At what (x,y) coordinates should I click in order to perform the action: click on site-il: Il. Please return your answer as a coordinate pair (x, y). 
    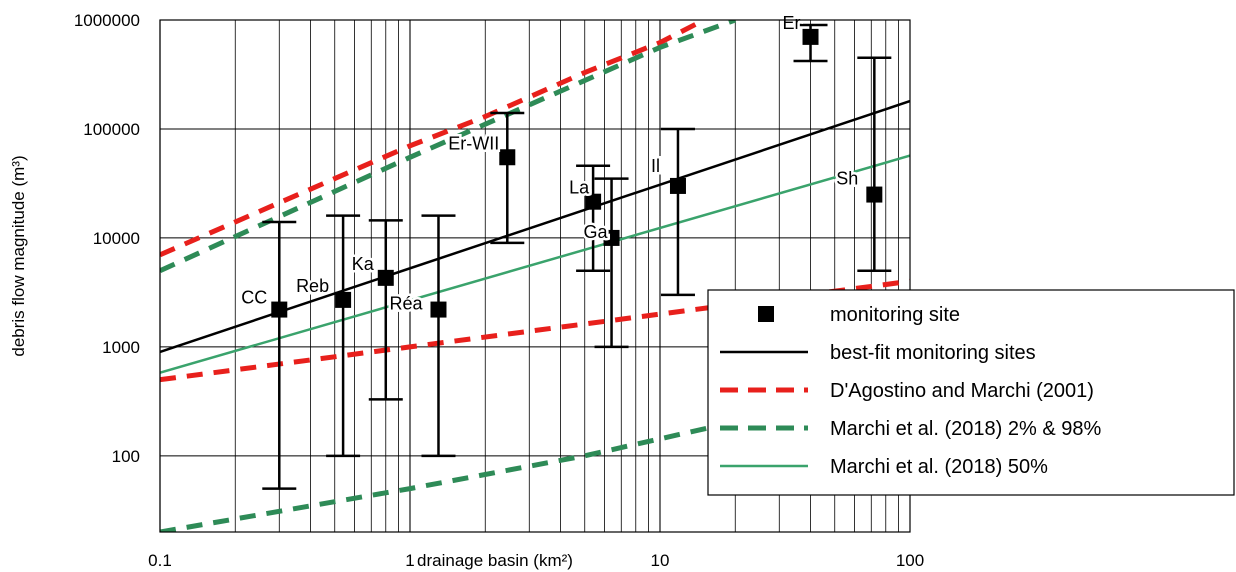
    Looking at the image, I should click on (671, 212).